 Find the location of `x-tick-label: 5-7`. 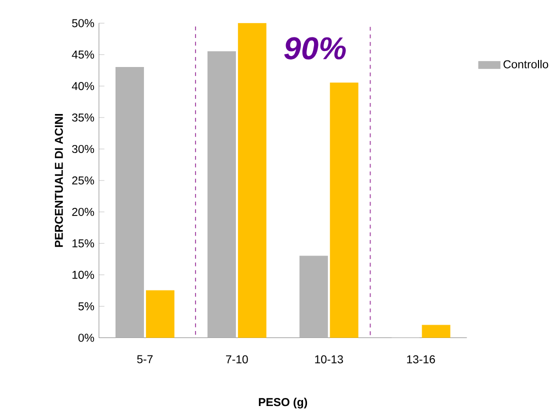

x-tick-label: 5-7 is located at coordinates (145, 359).